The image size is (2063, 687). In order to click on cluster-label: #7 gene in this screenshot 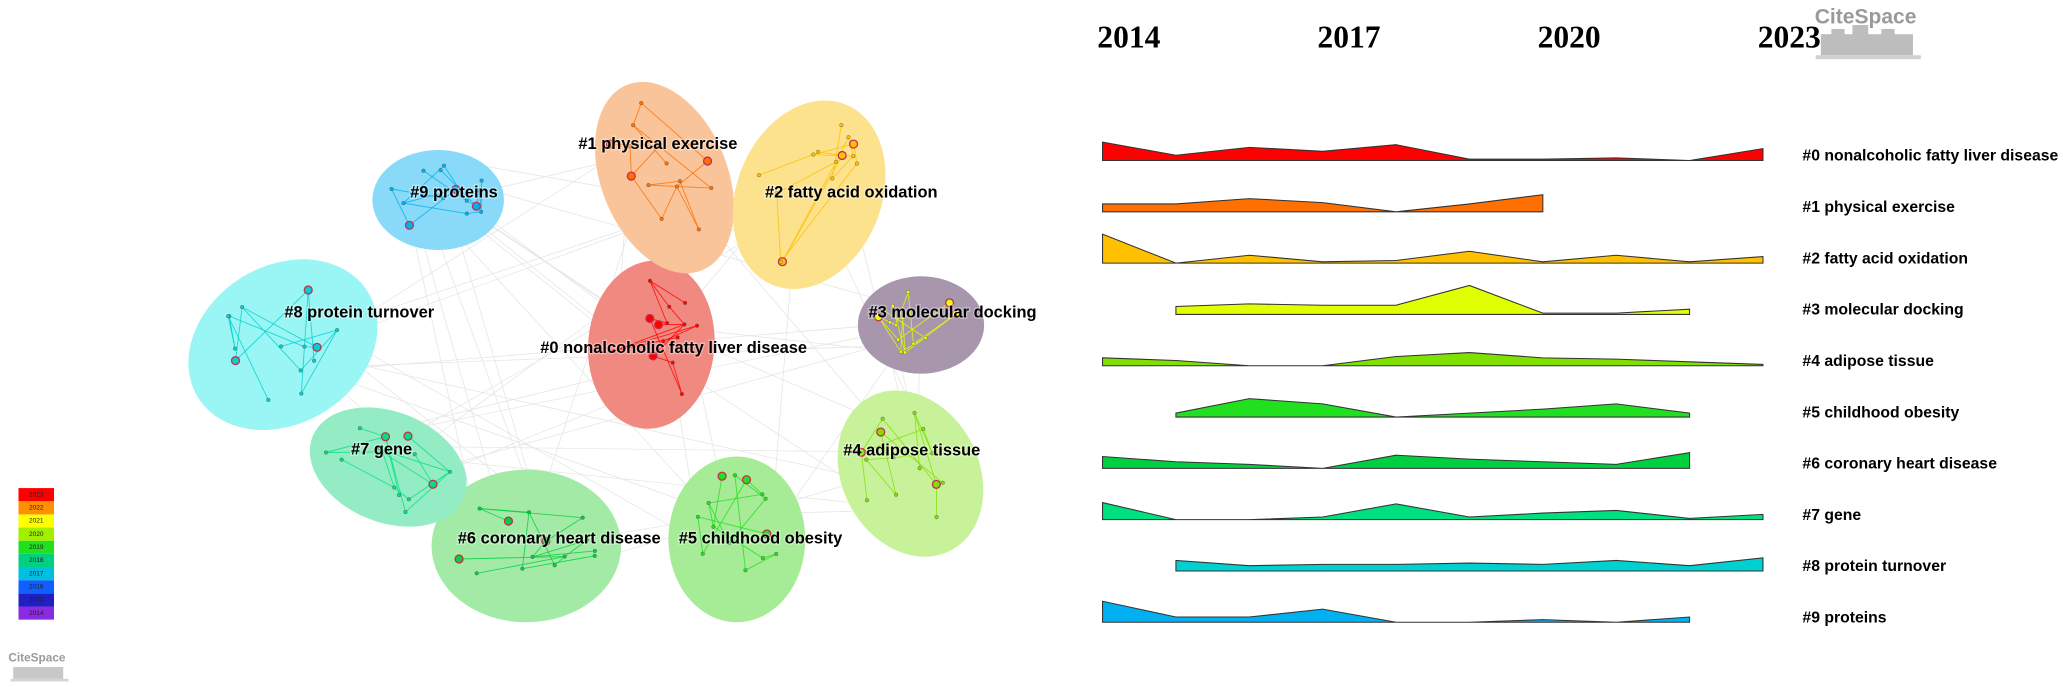, I will do `click(381, 449)`.